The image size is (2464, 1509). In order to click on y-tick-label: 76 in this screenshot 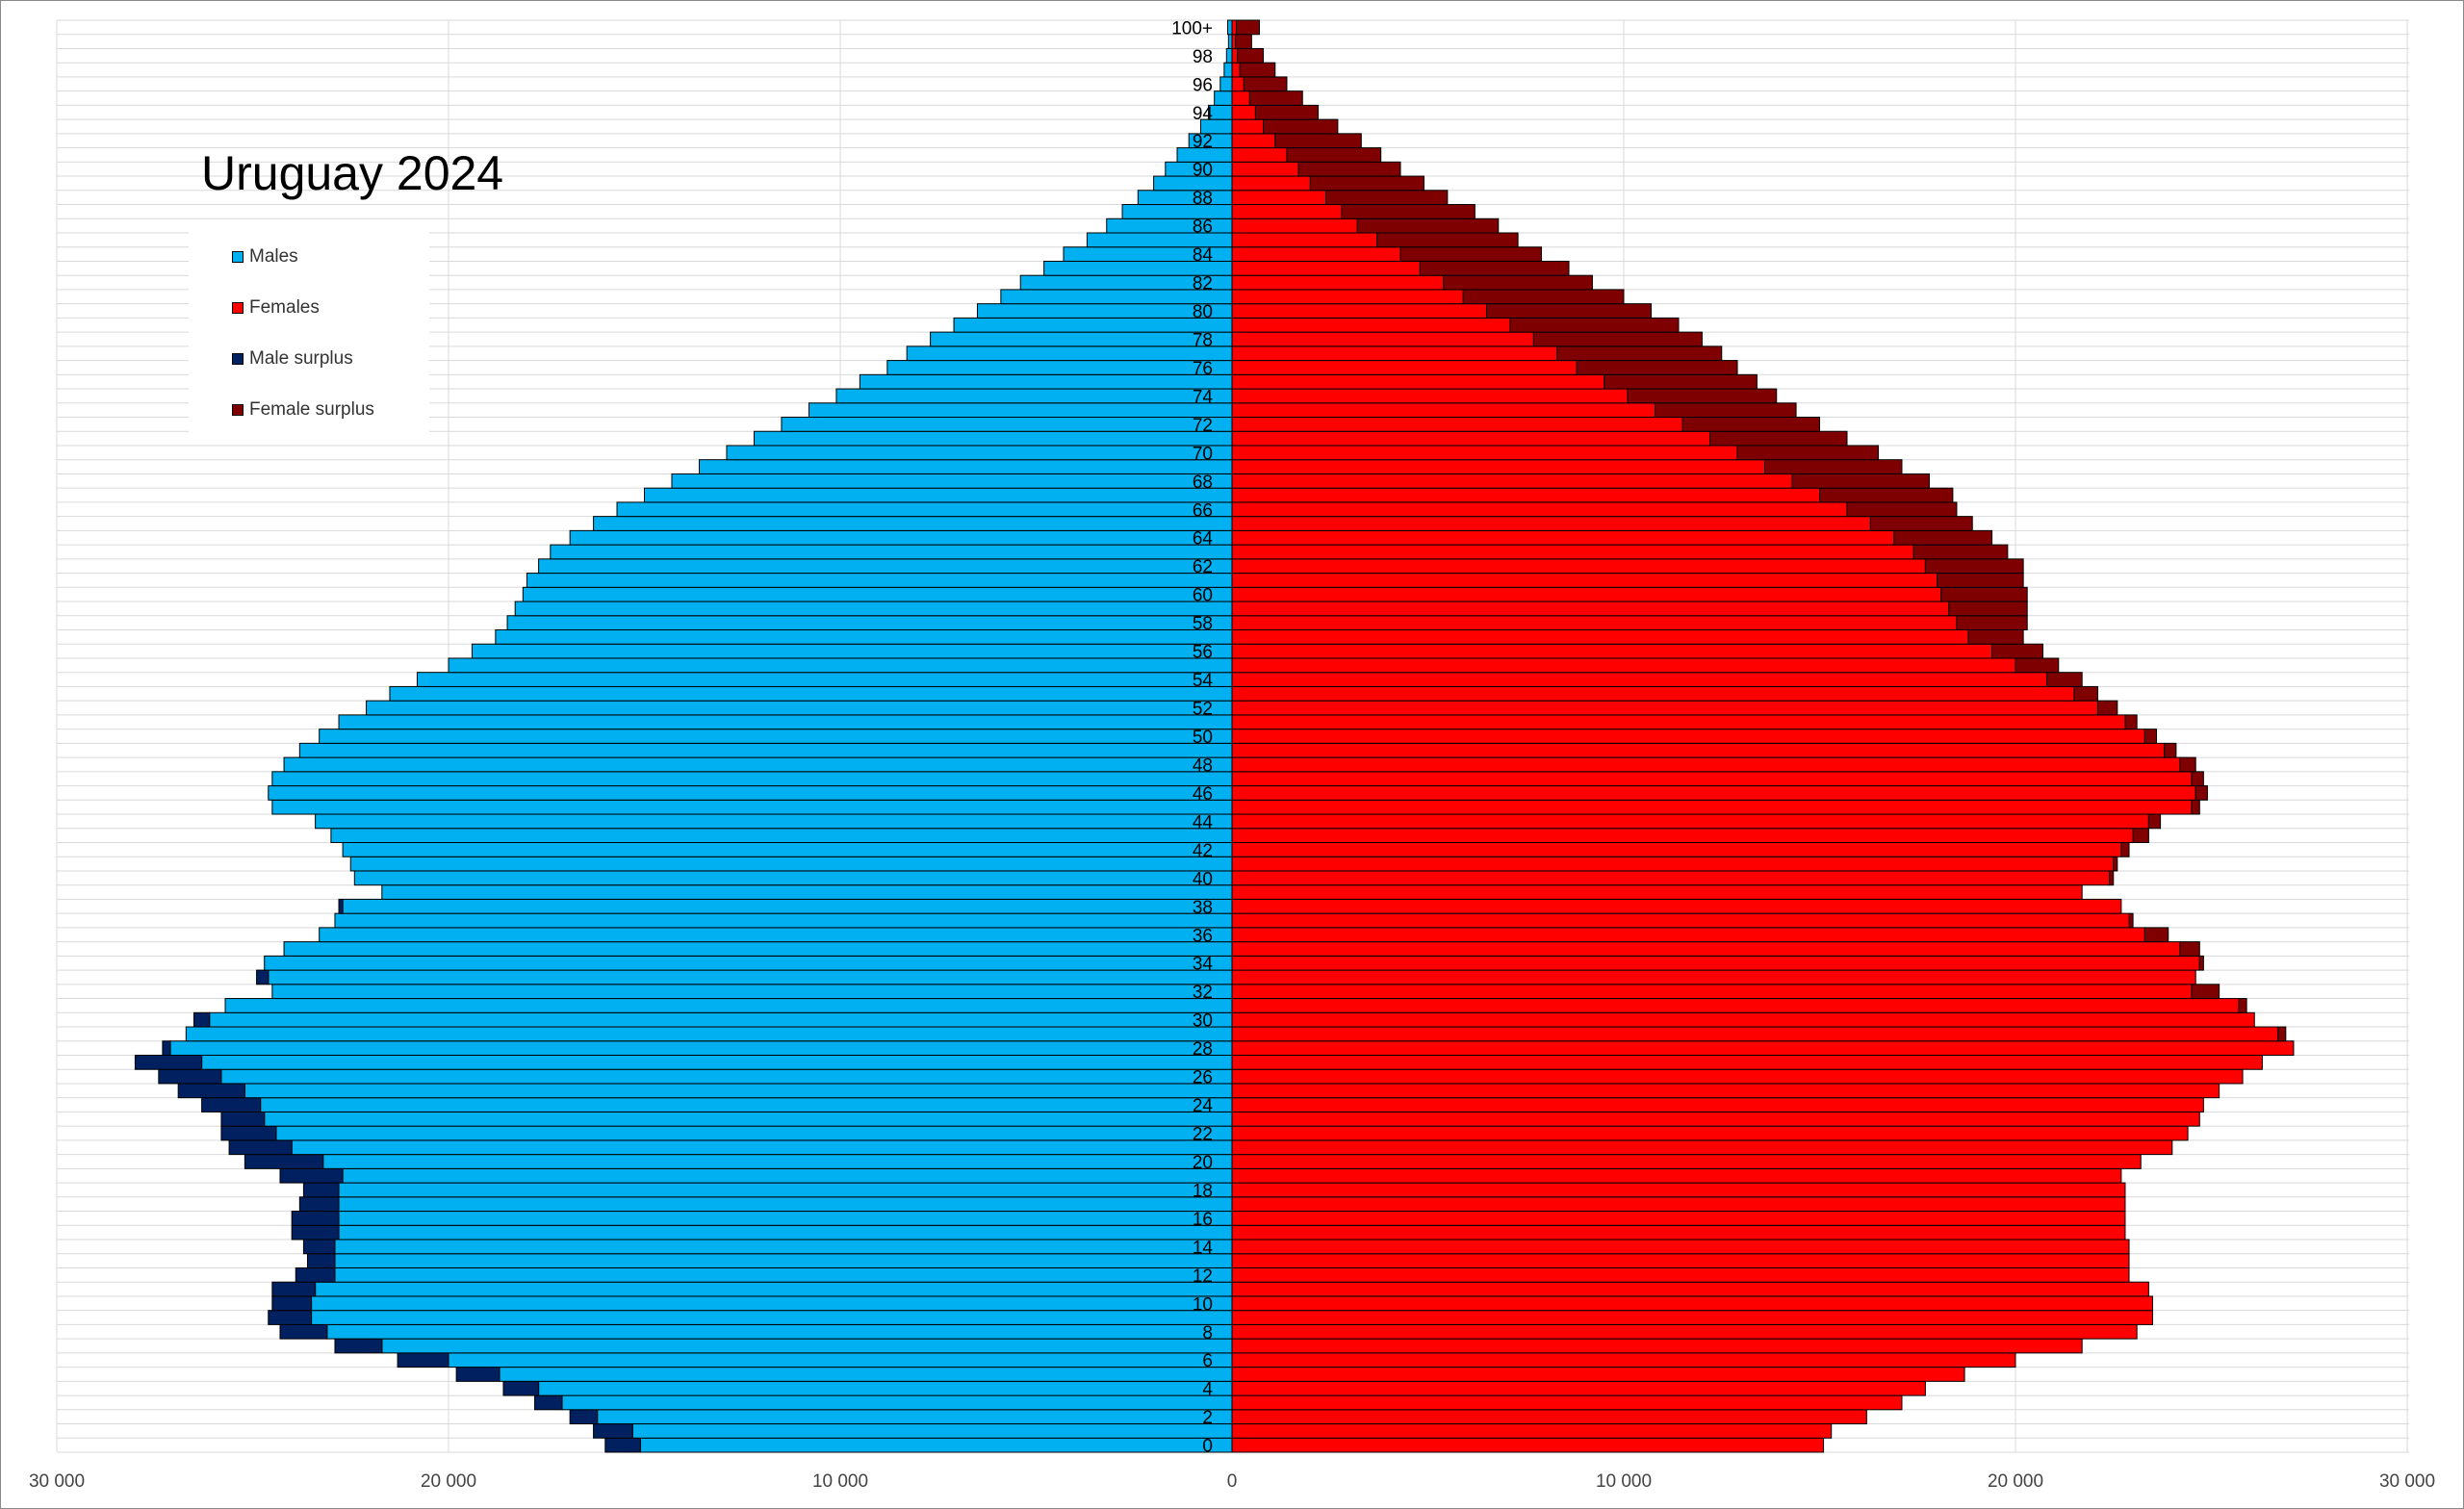, I will do `click(1203, 369)`.